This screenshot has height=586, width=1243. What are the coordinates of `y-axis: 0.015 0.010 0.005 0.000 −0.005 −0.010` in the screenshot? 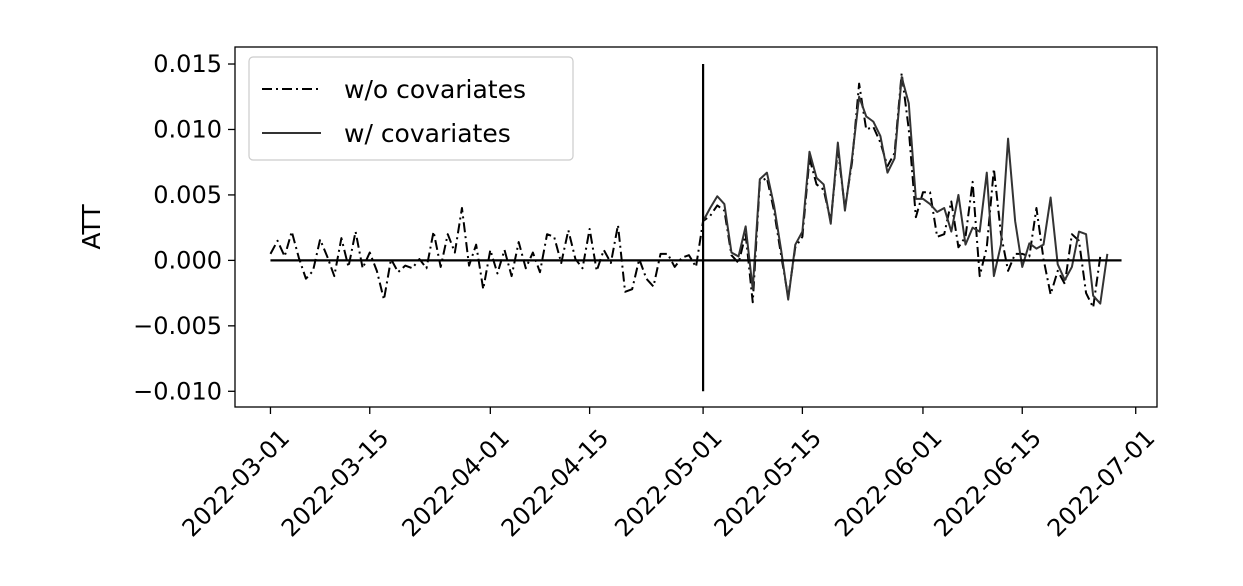 It's located at (184, 227).